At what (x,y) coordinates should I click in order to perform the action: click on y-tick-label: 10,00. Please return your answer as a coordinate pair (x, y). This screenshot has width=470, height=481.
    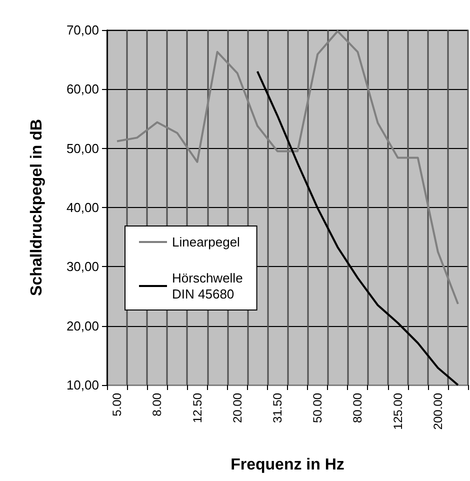
    Looking at the image, I should click on (82, 385).